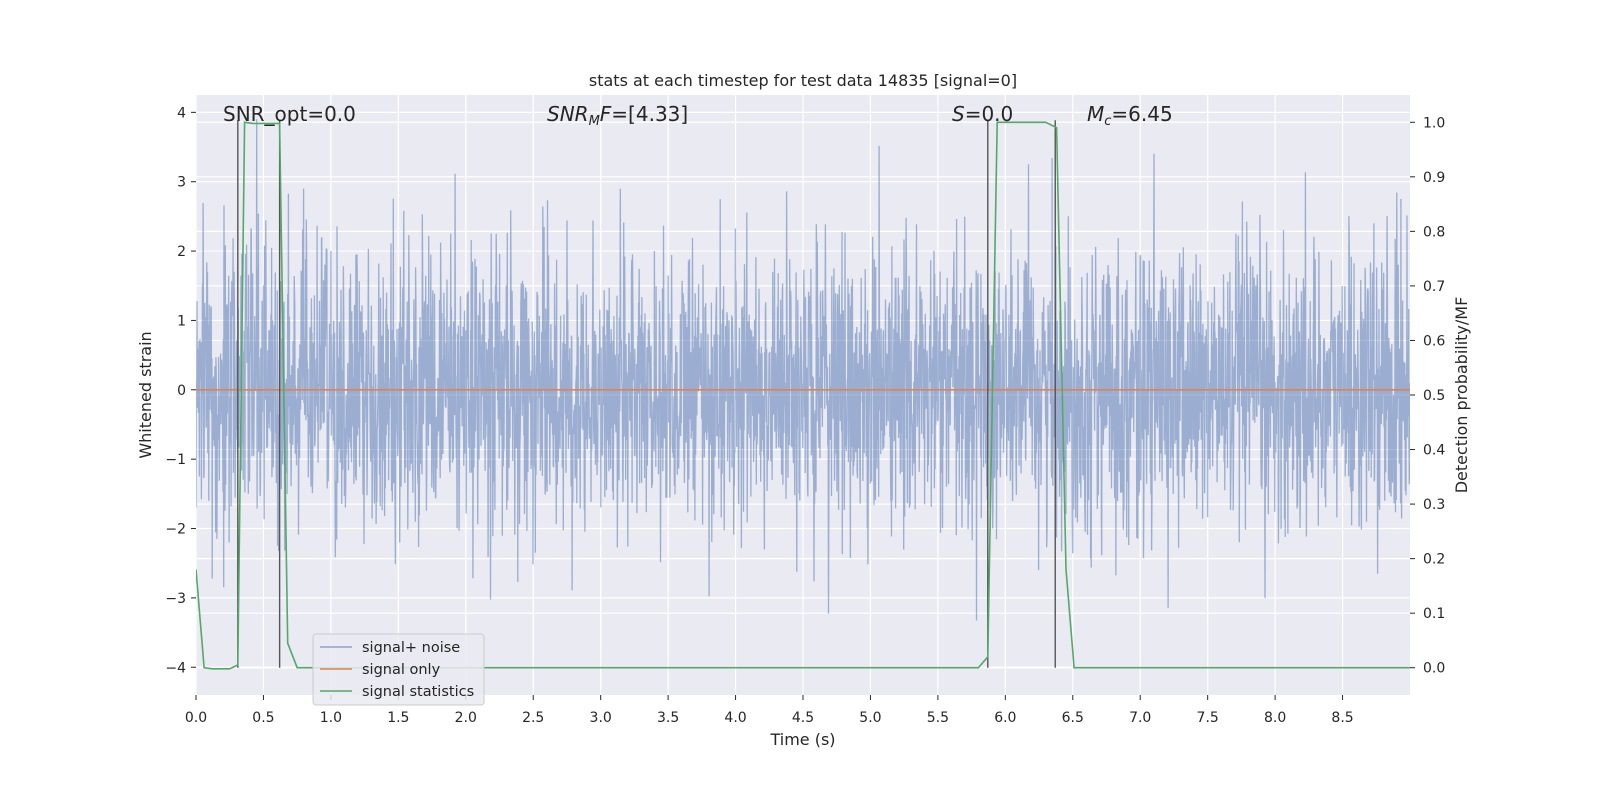 This screenshot has height=800, width=1600. I want to click on y2-tick-label-4: 0.4, so click(1434, 451).